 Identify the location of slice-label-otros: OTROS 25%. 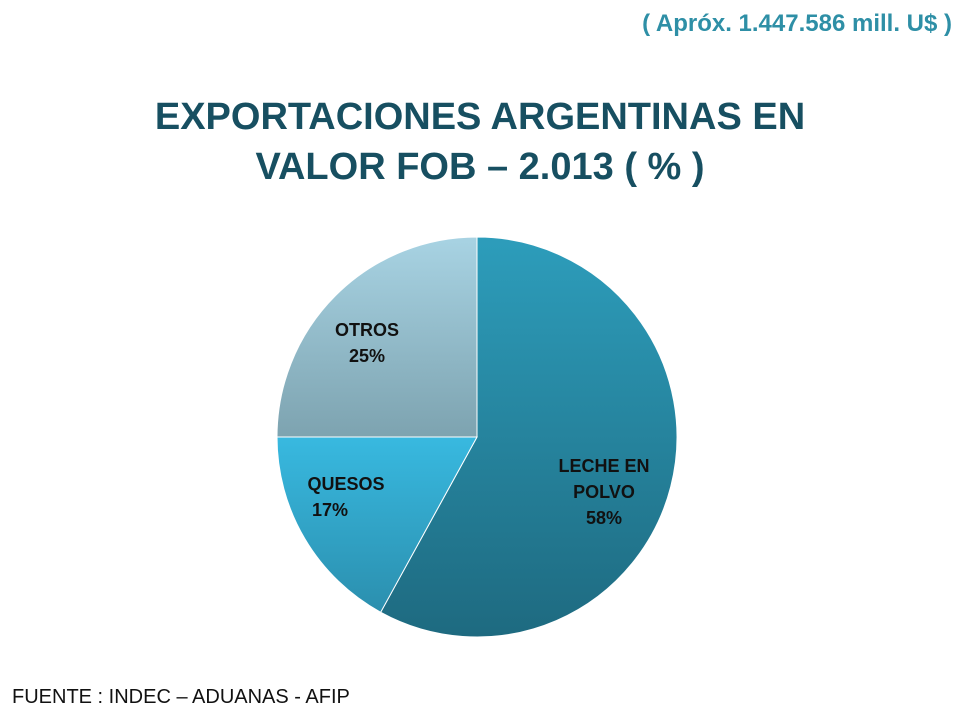
(367, 343).